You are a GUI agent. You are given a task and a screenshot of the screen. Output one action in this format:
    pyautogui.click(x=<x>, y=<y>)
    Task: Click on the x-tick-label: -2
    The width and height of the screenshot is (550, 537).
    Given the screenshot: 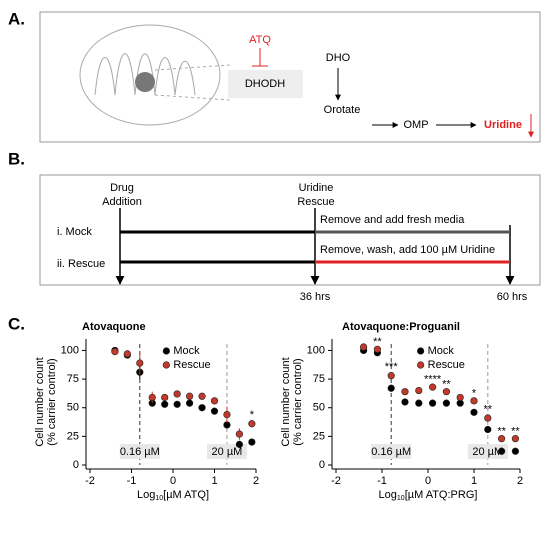 What is the action you would take?
    pyautogui.click(x=336, y=481)
    